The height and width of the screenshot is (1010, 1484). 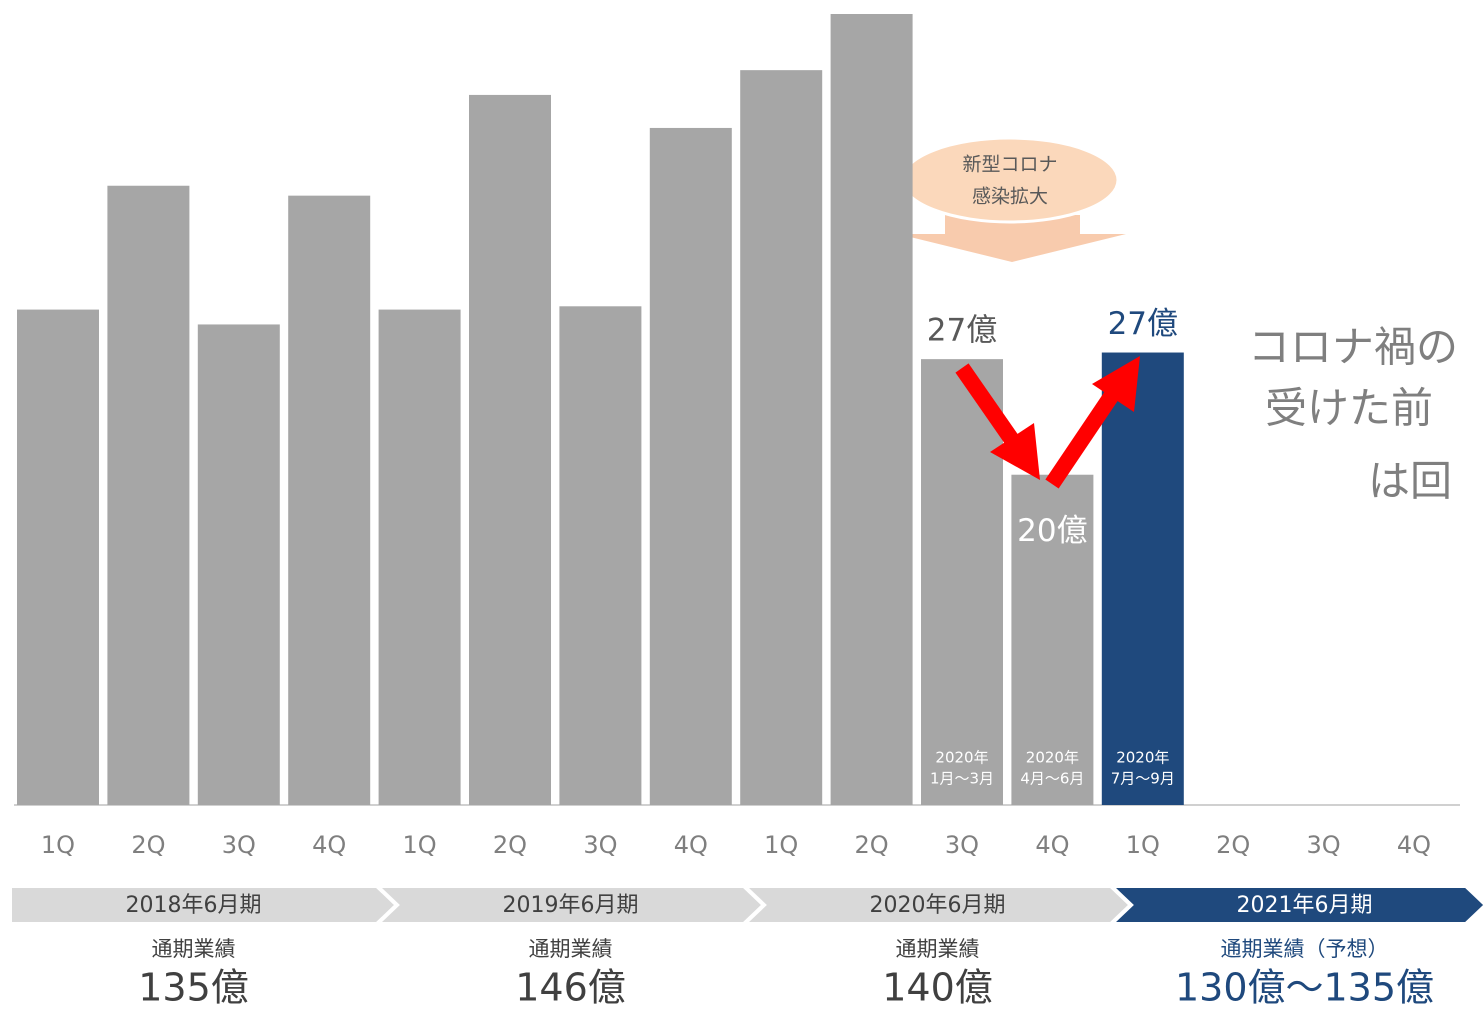 I want to click on callout-text: 感染拡大, so click(x=1010, y=197).